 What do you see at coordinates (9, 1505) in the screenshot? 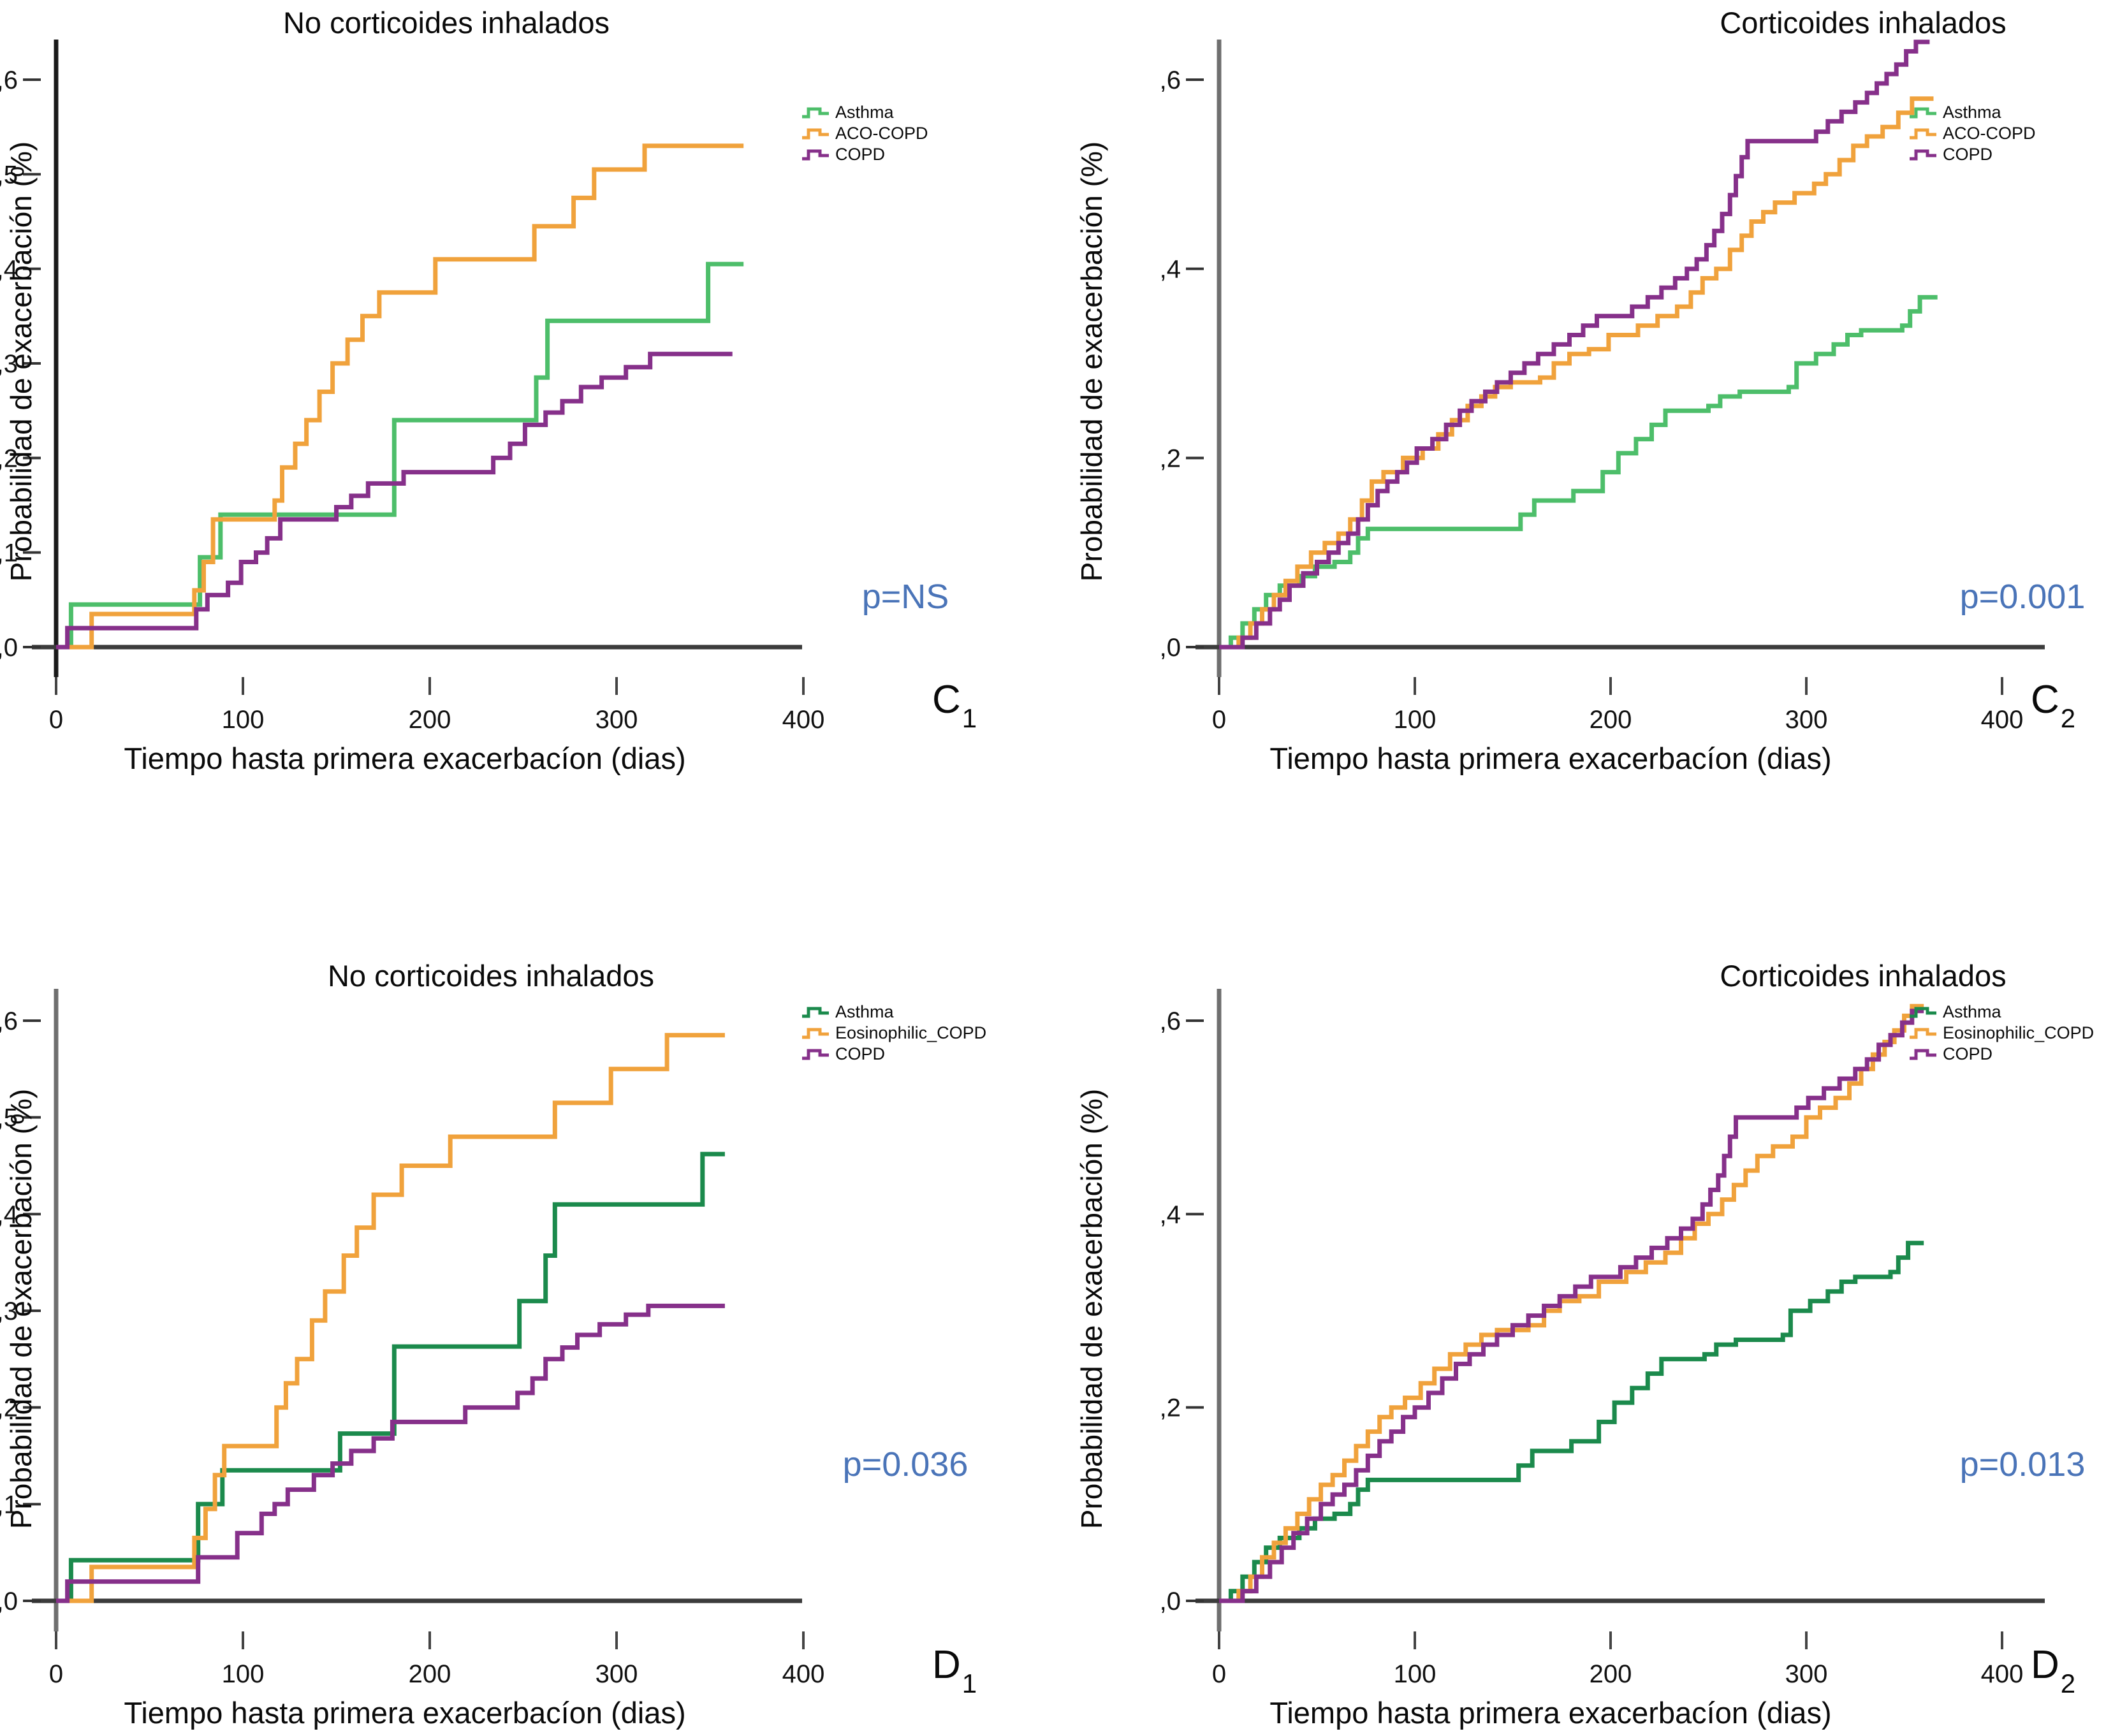
I see `y-tick-label: ,1` at bounding box center [9, 1505].